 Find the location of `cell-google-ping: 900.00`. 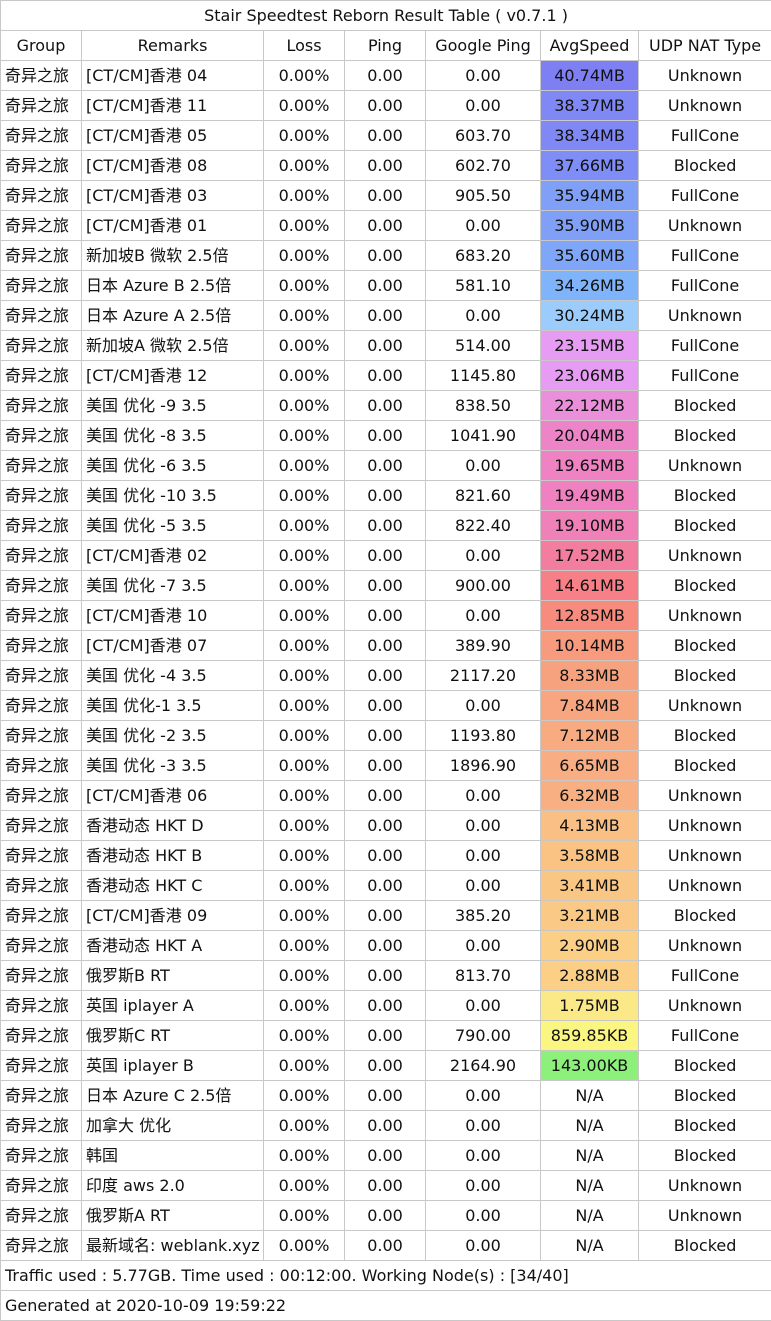

cell-google-ping: 900.00 is located at coordinates (483, 586).